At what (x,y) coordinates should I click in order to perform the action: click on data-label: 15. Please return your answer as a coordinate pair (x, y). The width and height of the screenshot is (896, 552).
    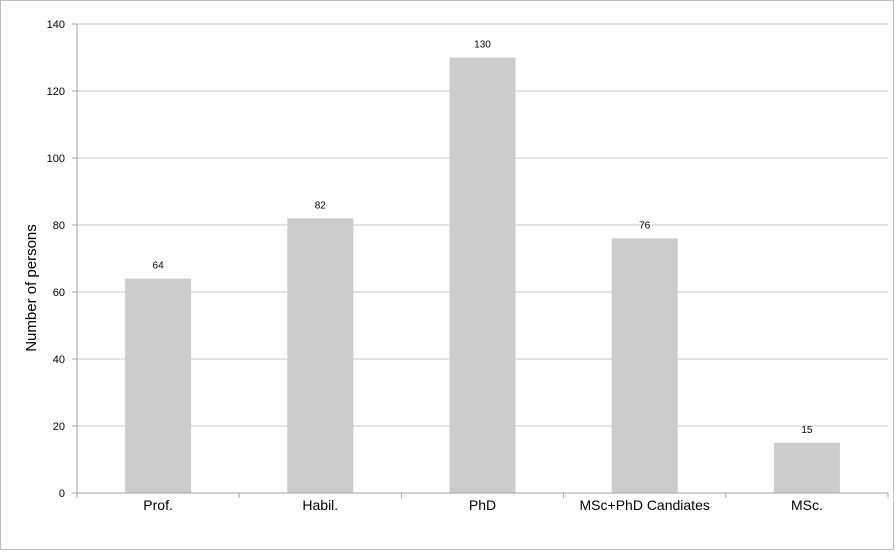
    Looking at the image, I should click on (807, 430).